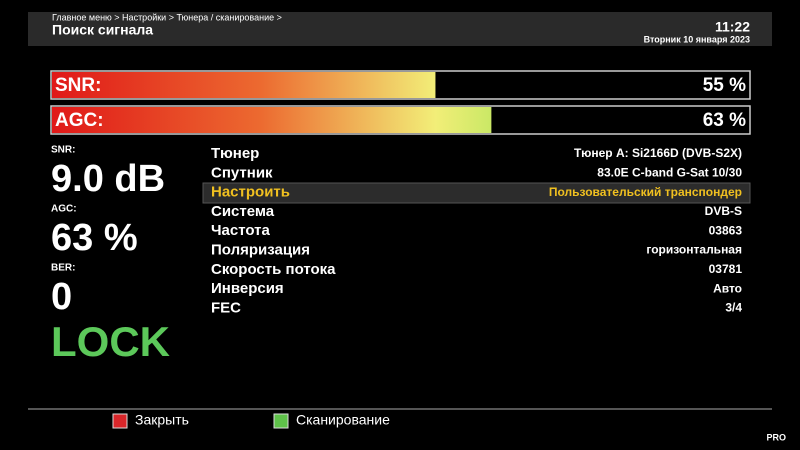 The height and width of the screenshot is (450, 800). I want to click on setting-value: горизонтальная, so click(694, 250).